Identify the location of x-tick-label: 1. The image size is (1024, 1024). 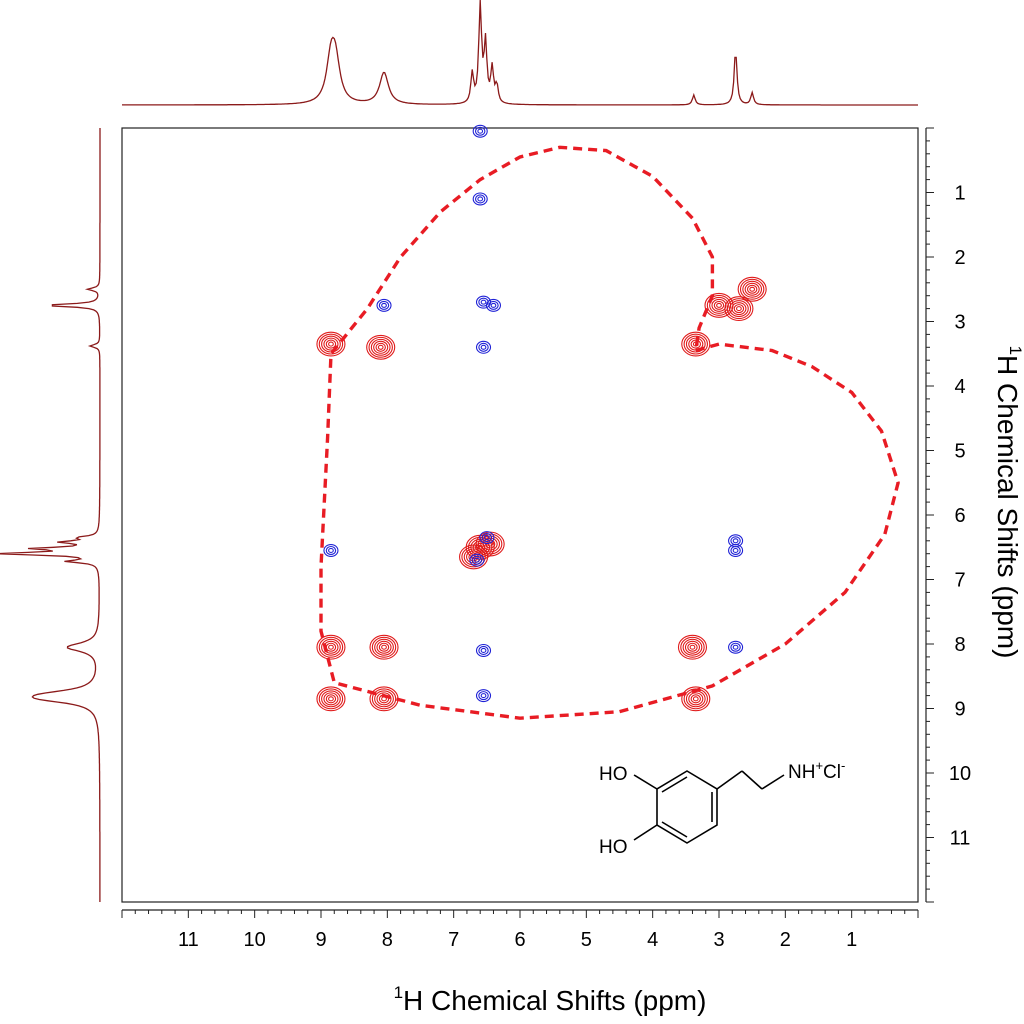
(851, 940).